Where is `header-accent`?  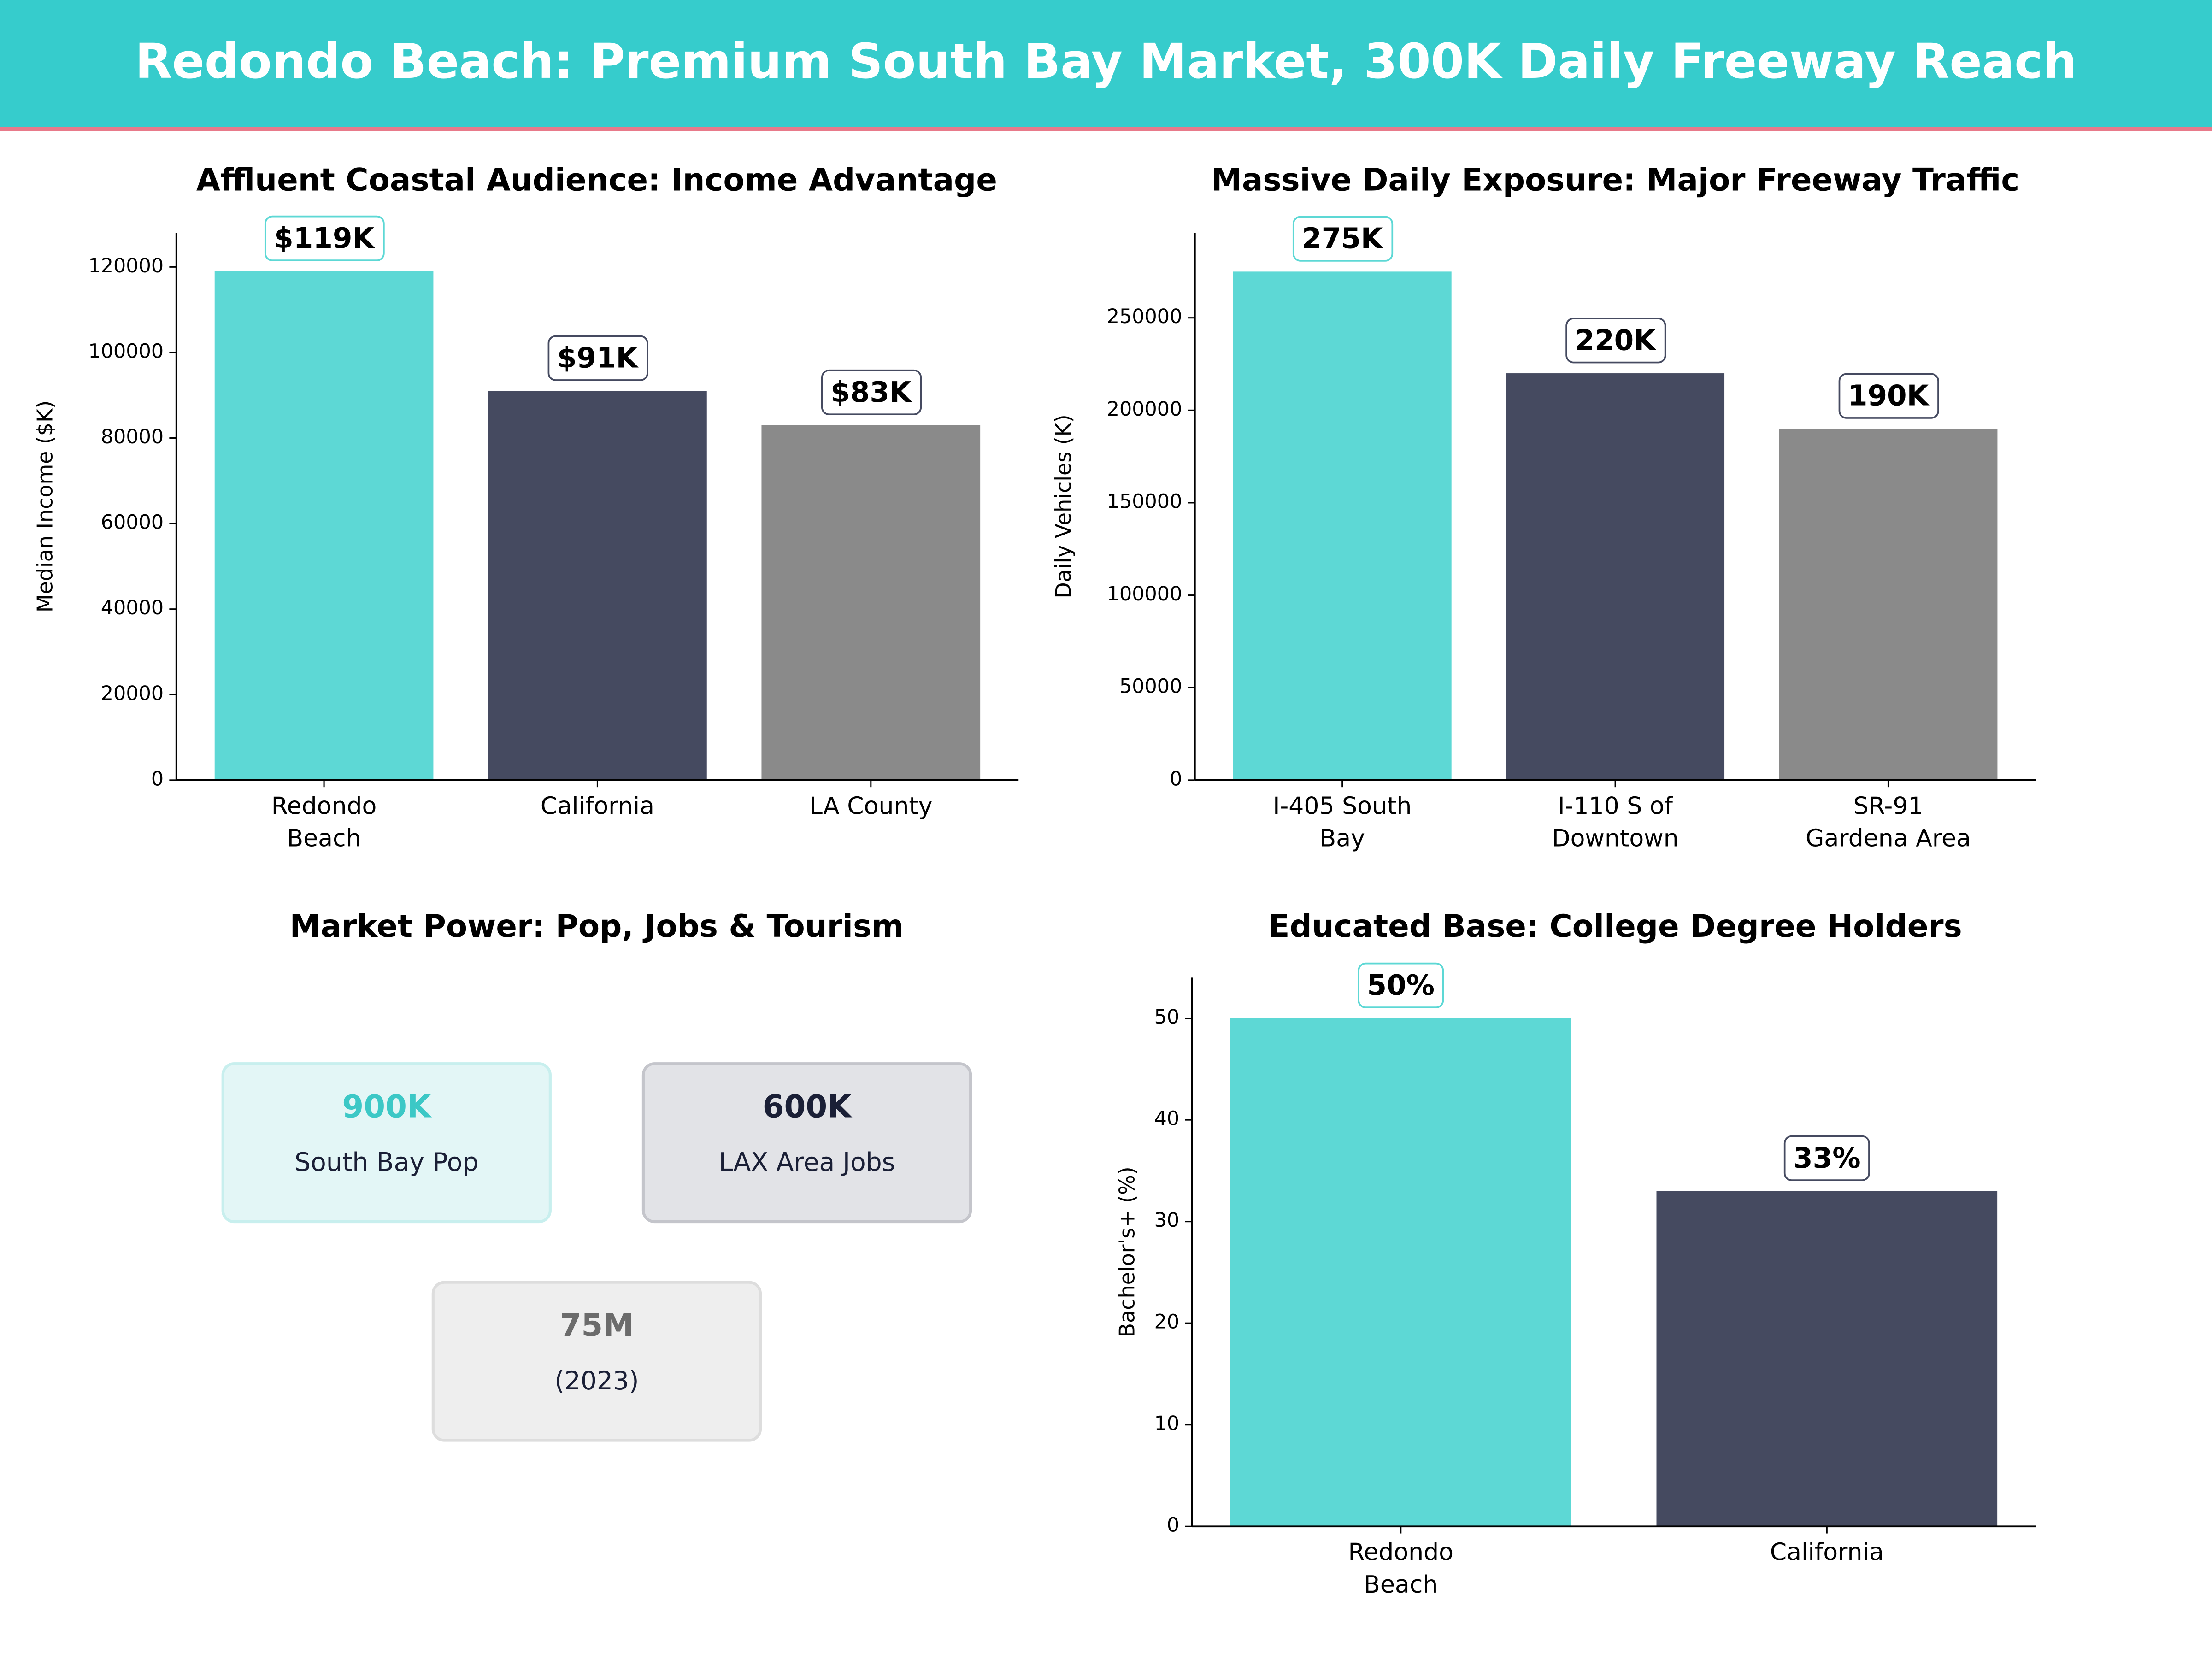
header-accent is located at coordinates (1106, 129).